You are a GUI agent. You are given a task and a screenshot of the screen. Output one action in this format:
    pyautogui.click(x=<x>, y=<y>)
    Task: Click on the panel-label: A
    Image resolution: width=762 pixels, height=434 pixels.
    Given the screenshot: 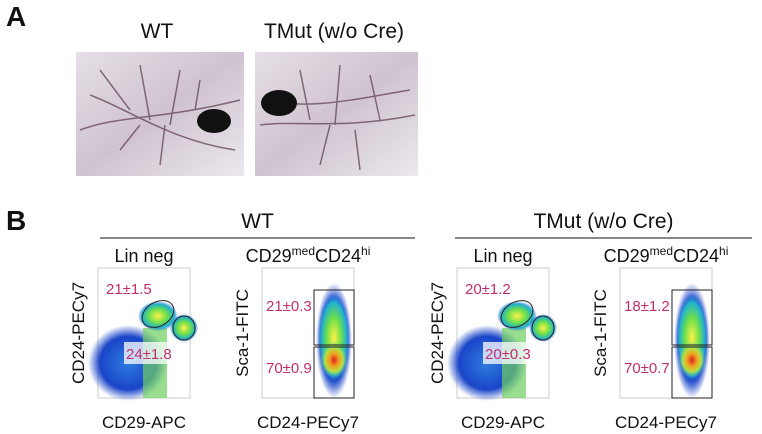 What is the action you would take?
    pyautogui.click(x=16, y=16)
    